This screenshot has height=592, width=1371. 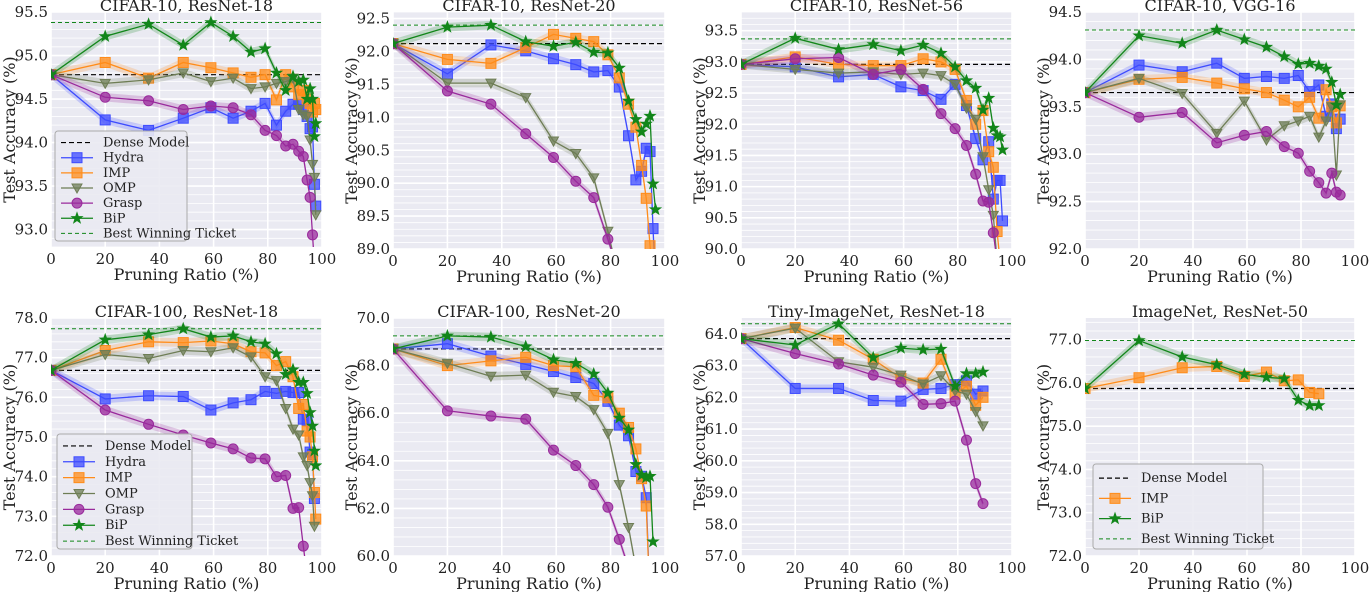 What do you see at coordinates (31, 12) in the screenshot?
I see `y-tick-label: 95.5` at bounding box center [31, 12].